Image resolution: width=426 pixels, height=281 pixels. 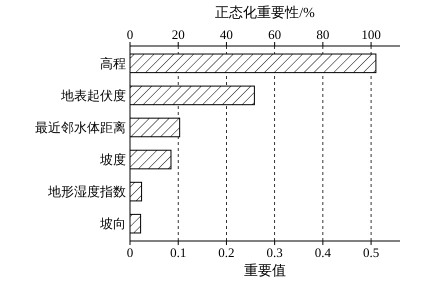 I want to click on x-tick-label: 0.5, so click(x=371, y=252).